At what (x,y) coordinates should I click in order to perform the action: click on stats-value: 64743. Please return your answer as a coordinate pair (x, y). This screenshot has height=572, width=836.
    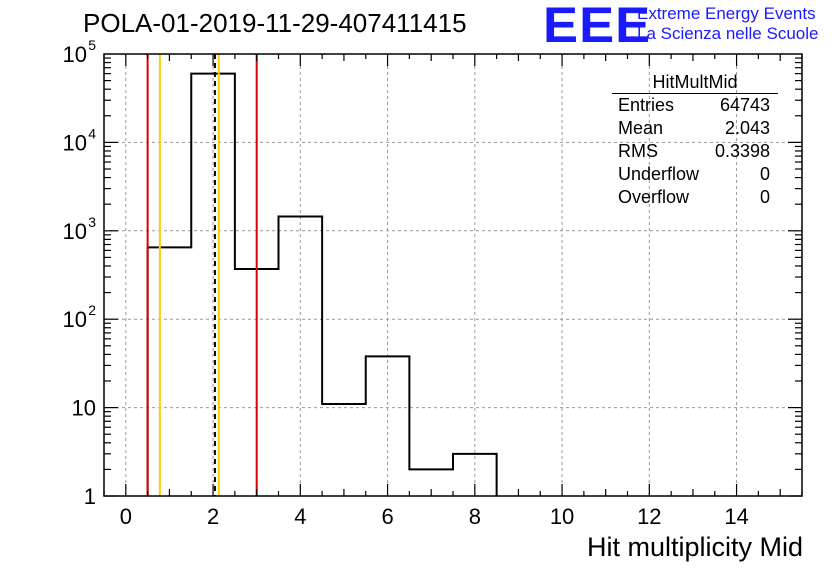
    Looking at the image, I should click on (744, 105).